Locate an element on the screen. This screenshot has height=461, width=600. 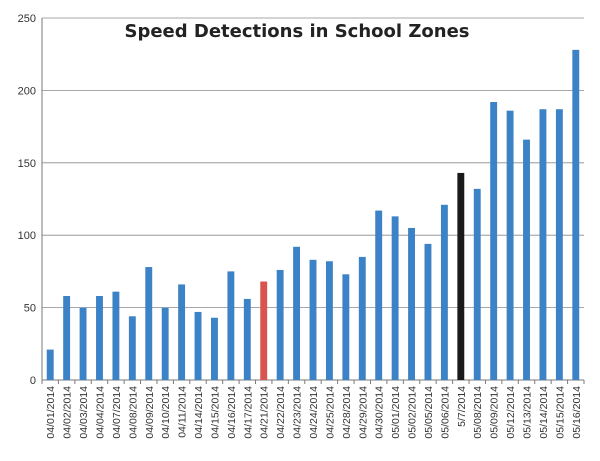
x-tick-label: 04/01/2014 is located at coordinates (51, 412).